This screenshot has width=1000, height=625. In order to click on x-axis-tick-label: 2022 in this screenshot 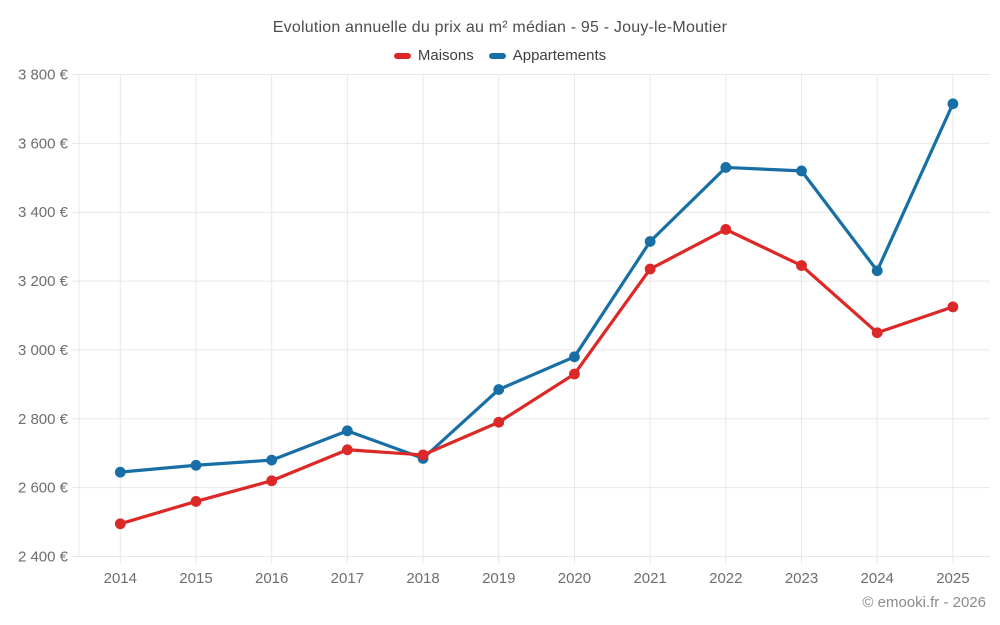, I will do `click(725, 578)`.